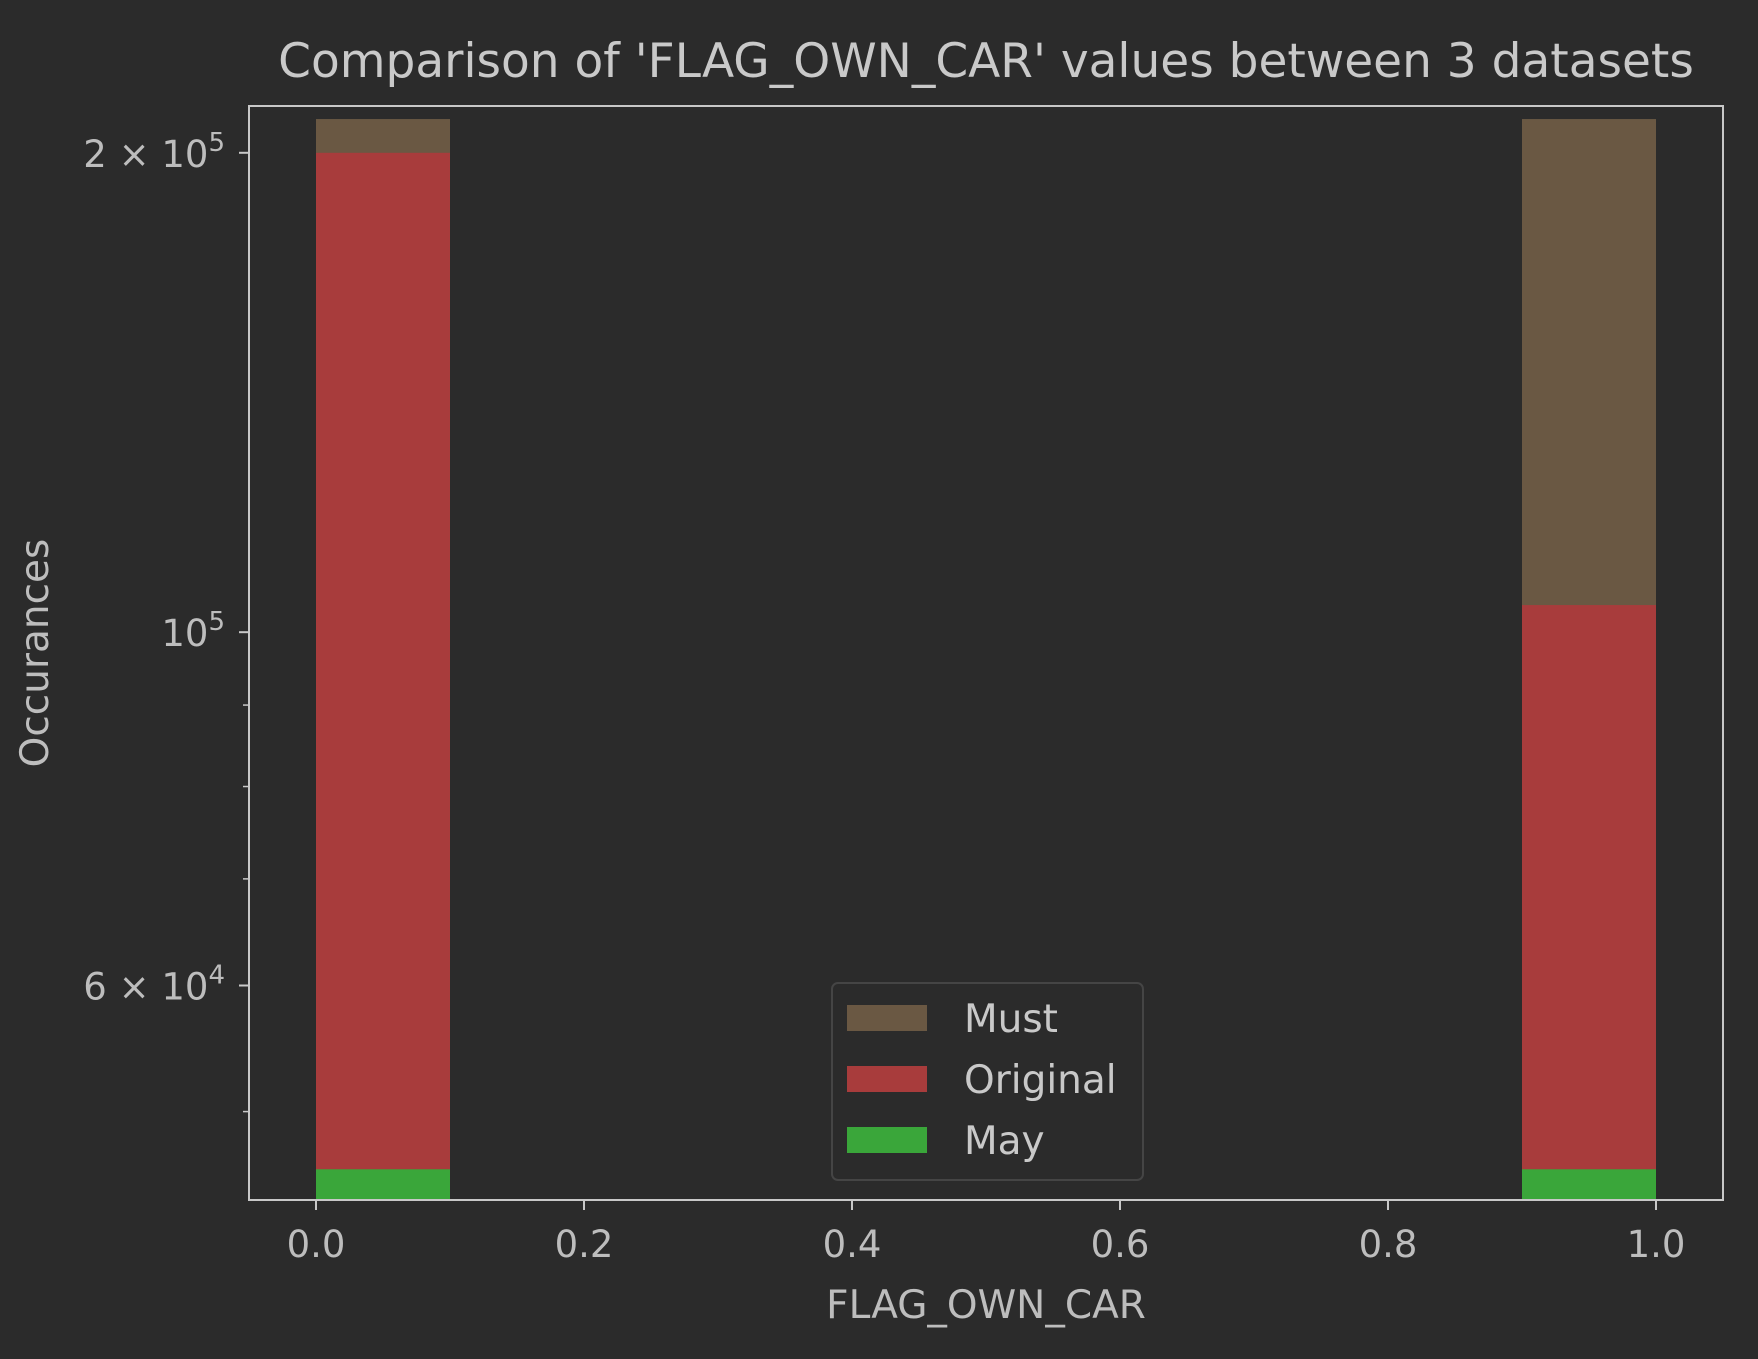 The image size is (1758, 1359). I want to click on legend-label-must: Must, so click(1011, 1019).